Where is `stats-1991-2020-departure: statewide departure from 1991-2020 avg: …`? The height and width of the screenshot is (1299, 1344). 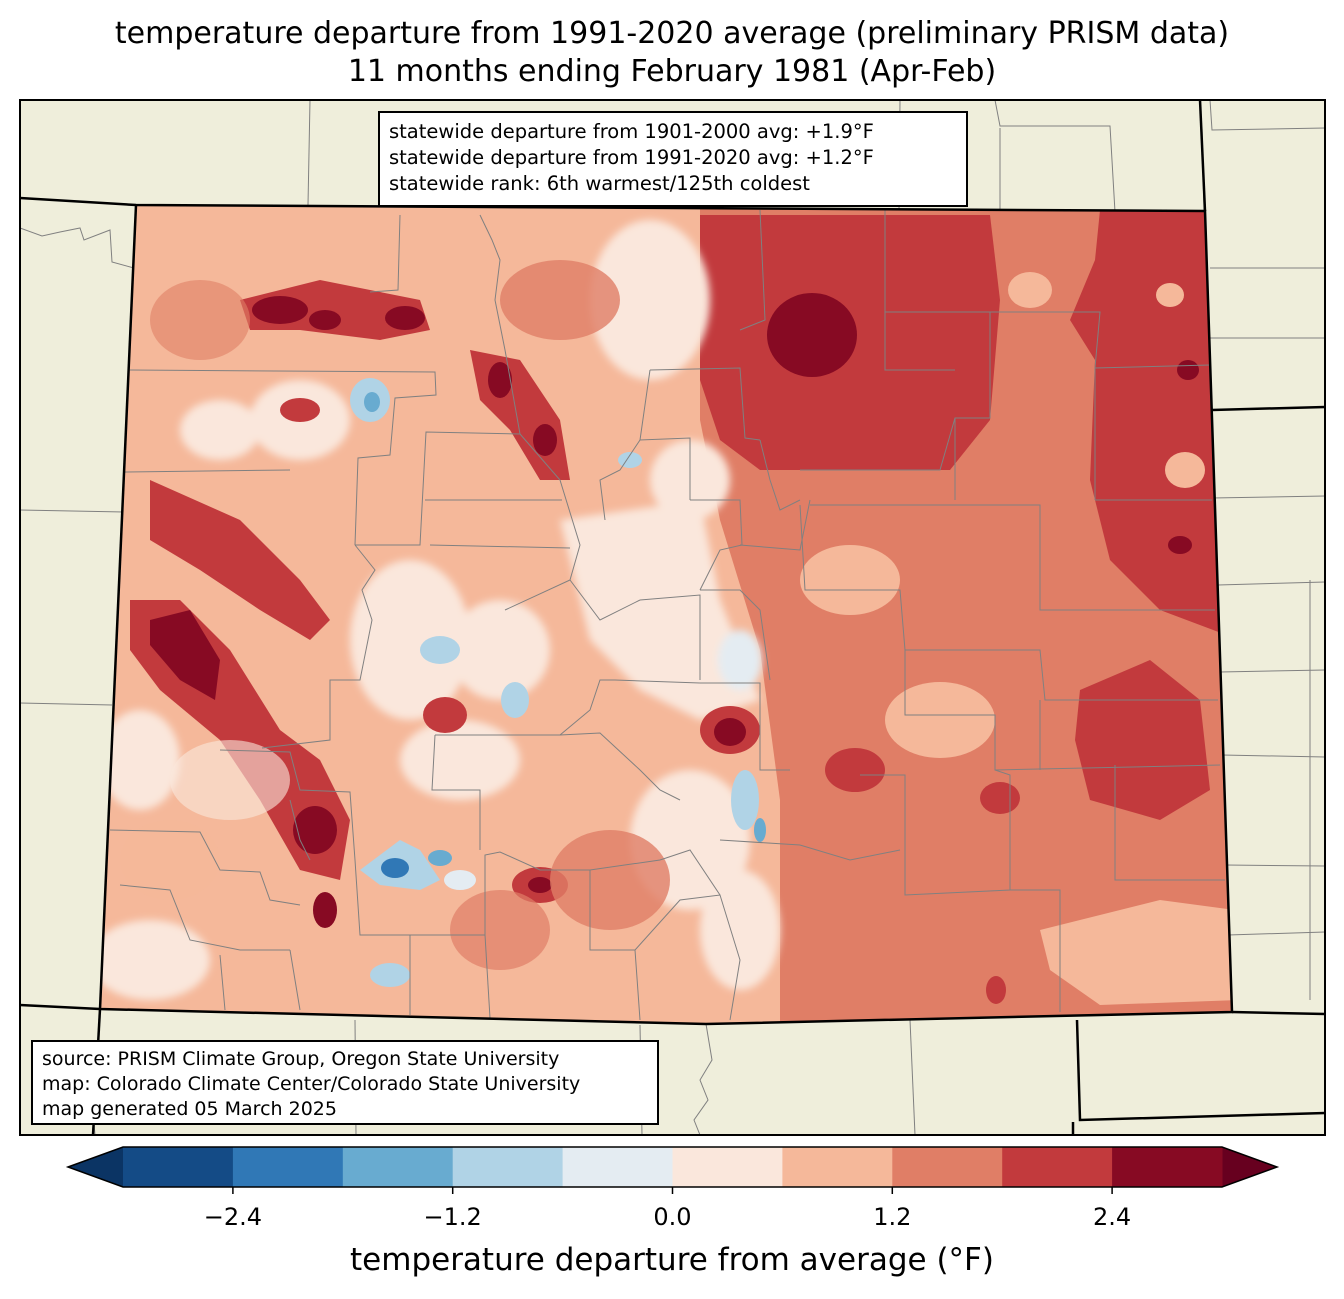
stats-1991-2020-departure: statewide departure from 1991-2020 avg: … is located at coordinates (631, 157).